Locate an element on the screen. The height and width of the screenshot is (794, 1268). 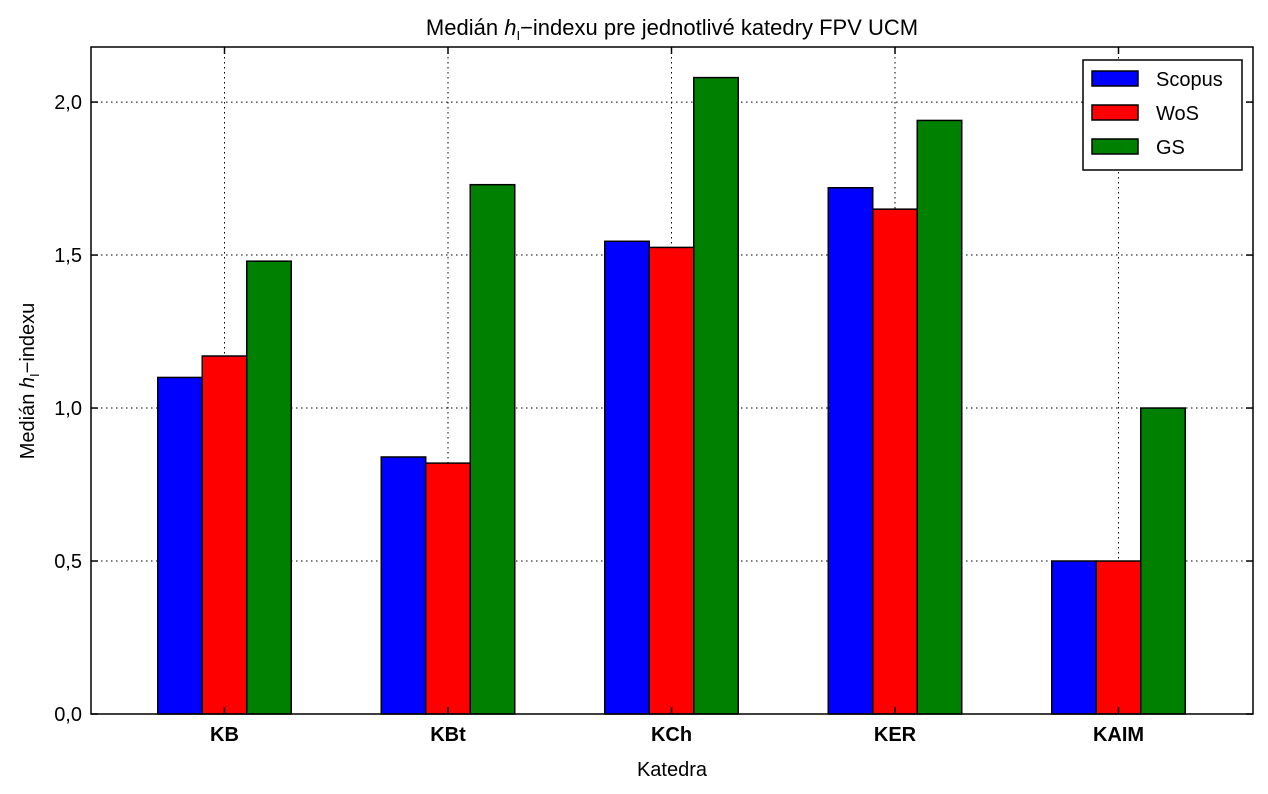
bar-wos-kb is located at coordinates (224, 535).